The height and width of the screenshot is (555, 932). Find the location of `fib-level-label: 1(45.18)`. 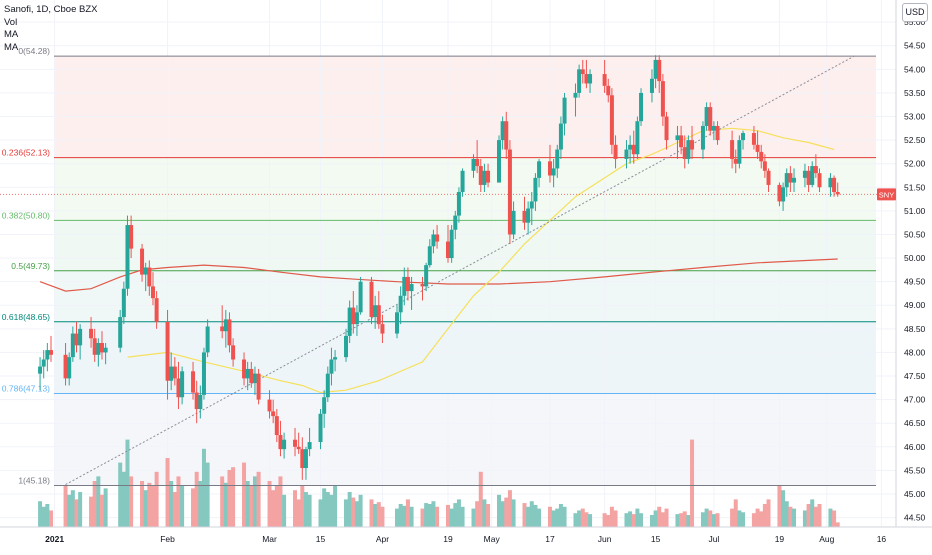

fib-level-label: 1(45.18) is located at coordinates (34, 480).